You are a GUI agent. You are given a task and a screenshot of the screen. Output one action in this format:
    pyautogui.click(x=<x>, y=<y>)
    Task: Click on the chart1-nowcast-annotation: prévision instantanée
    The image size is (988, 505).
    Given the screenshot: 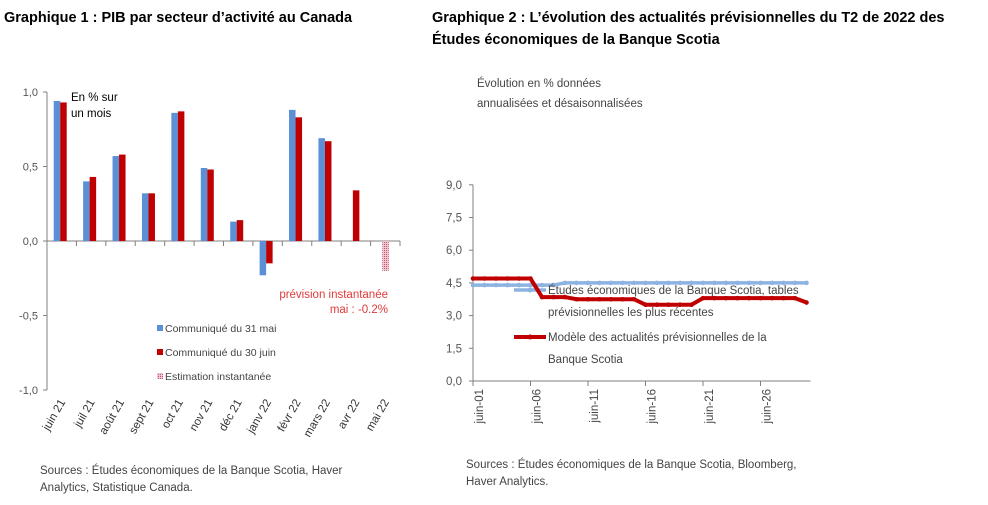 What is the action you would take?
    pyautogui.click(x=333, y=295)
    